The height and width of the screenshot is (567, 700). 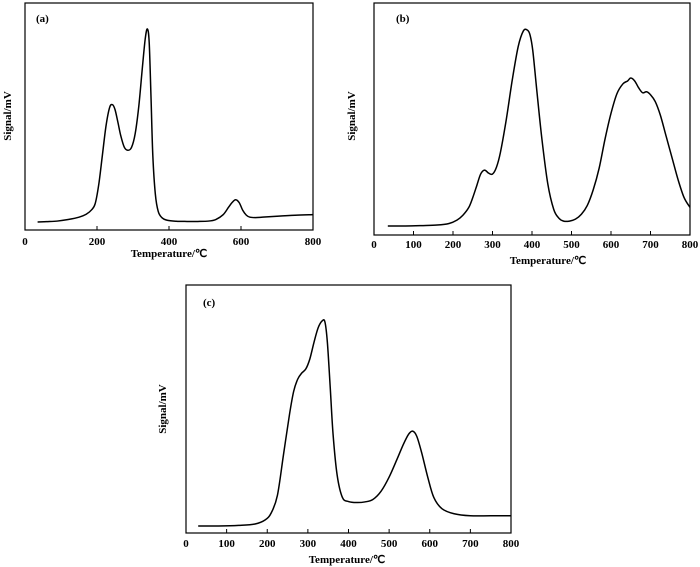 What do you see at coordinates (175, 125) in the screenshot?
I see `panel-a-series-line` at bounding box center [175, 125].